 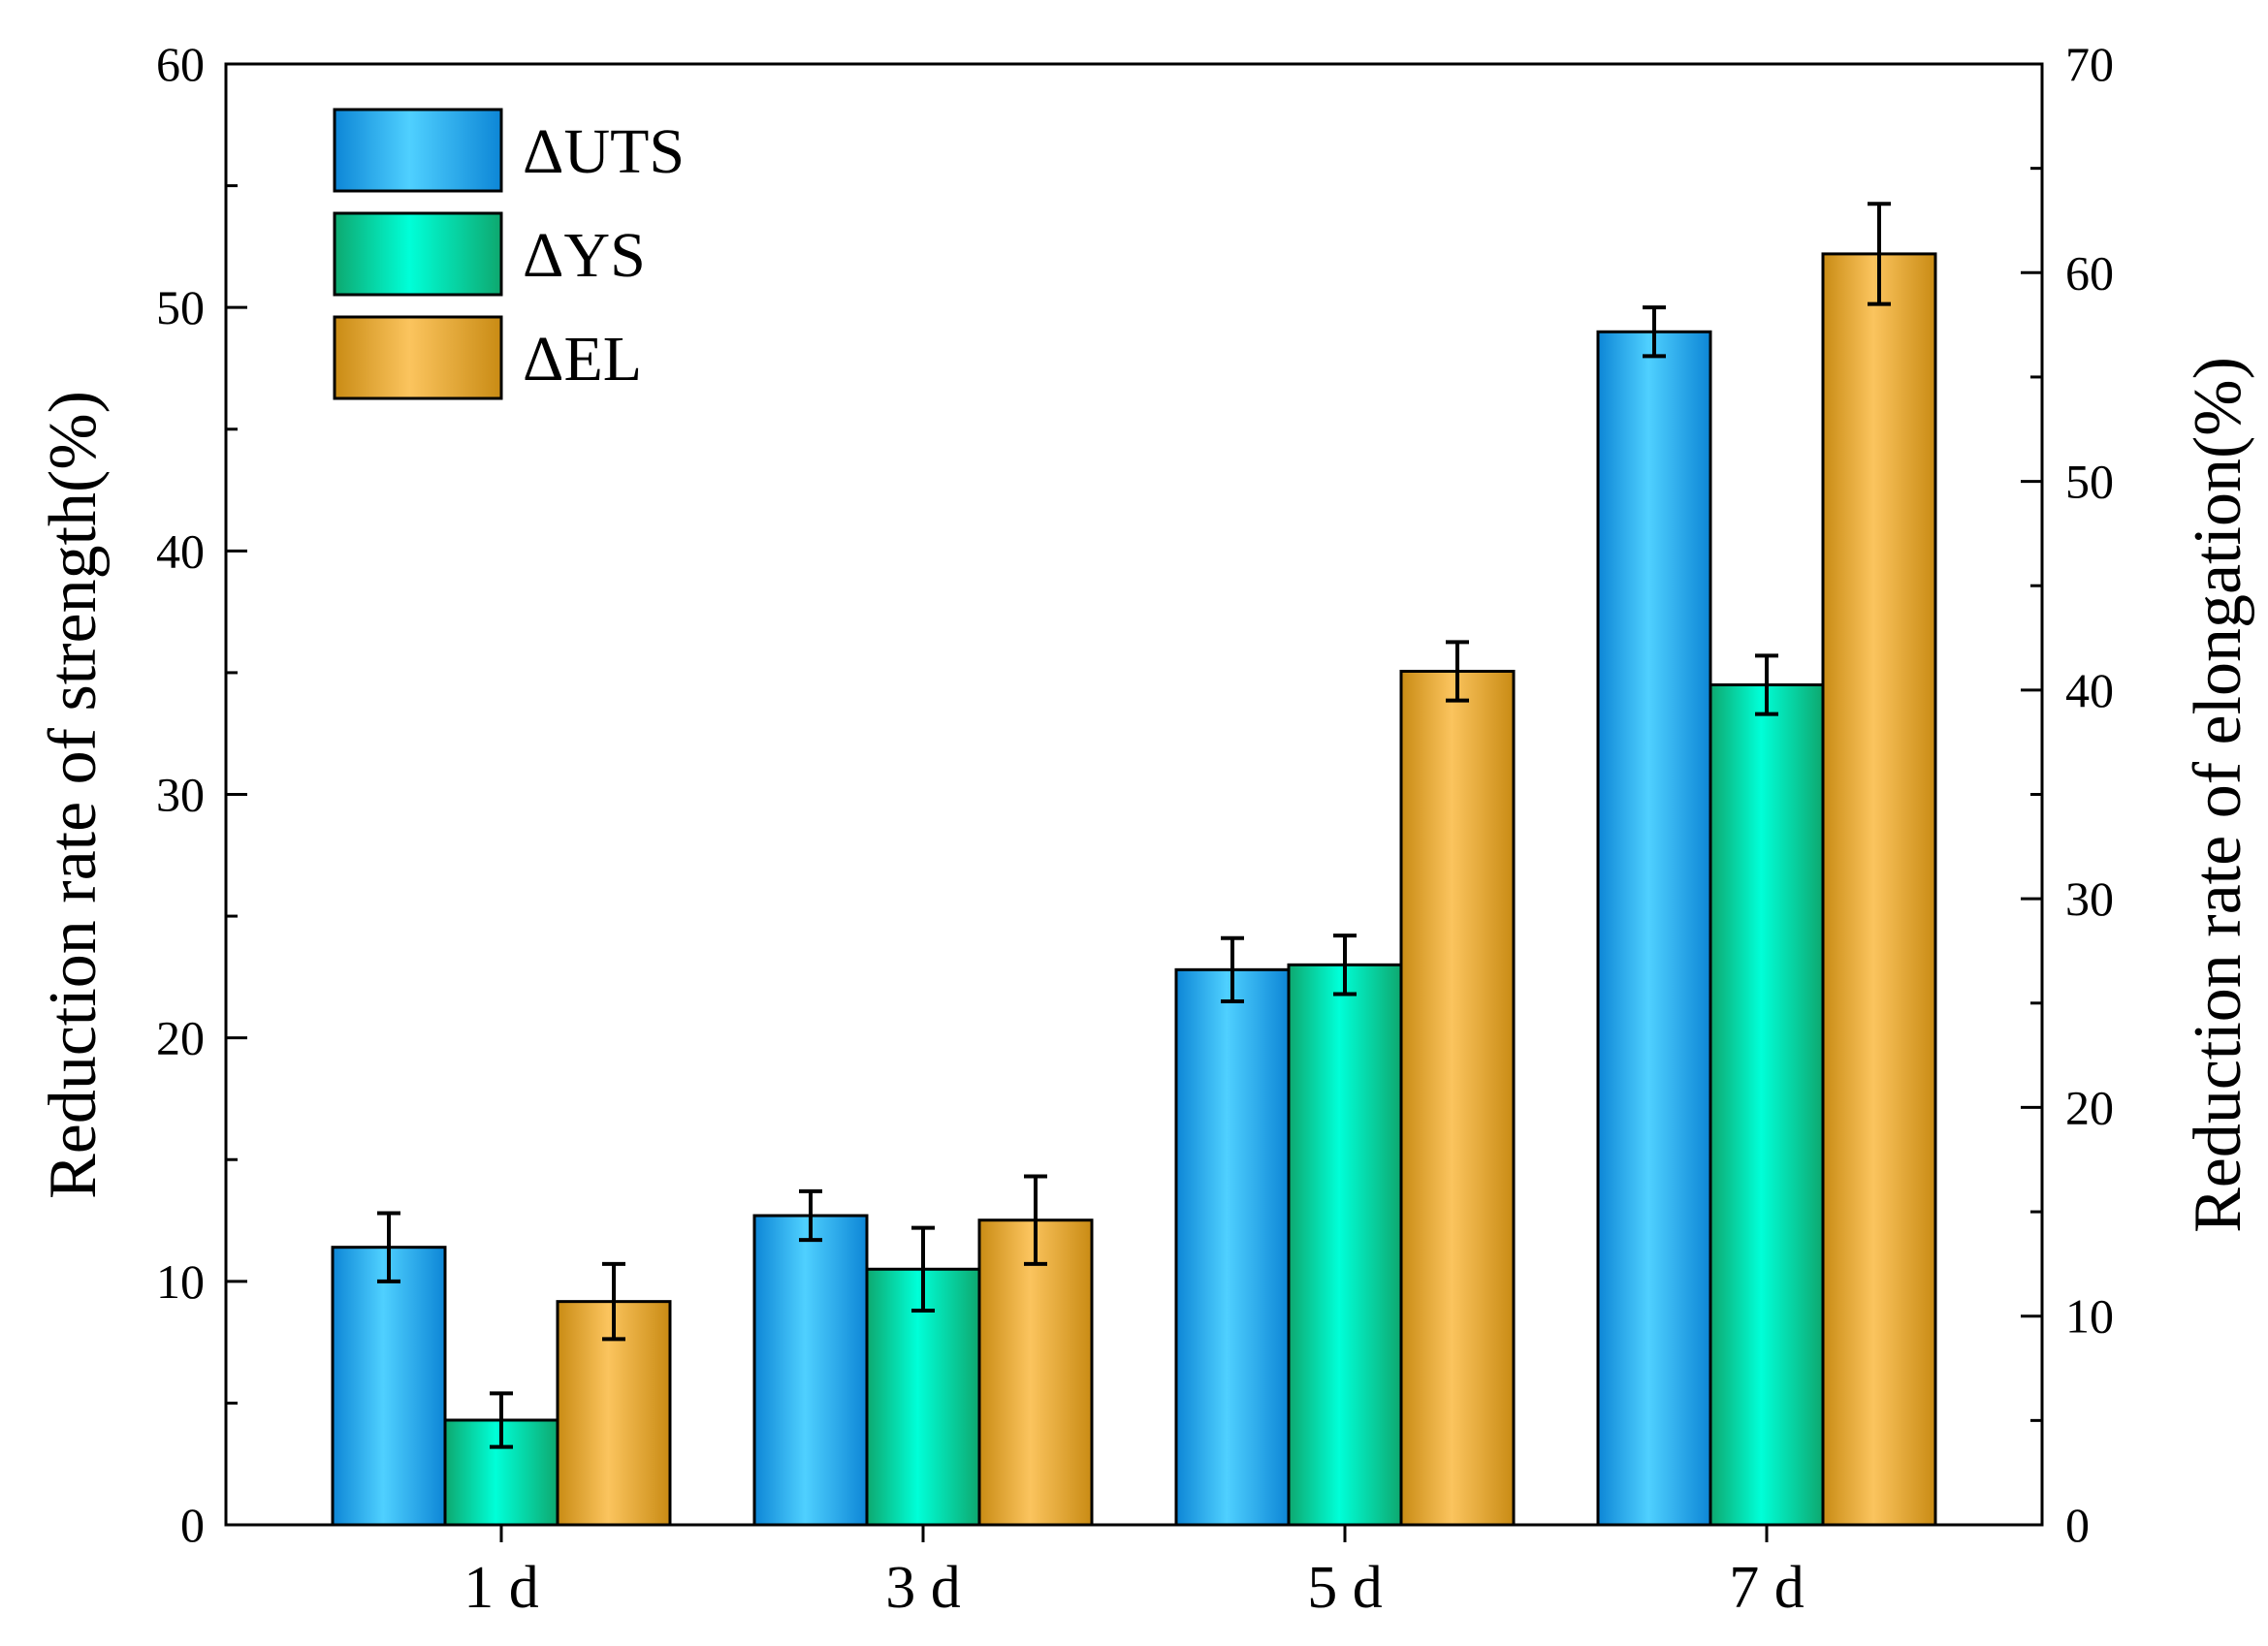 What do you see at coordinates (1879, 889) in the screenshot?
I see `bar-el-7d` at bounding box center [1879, 889].